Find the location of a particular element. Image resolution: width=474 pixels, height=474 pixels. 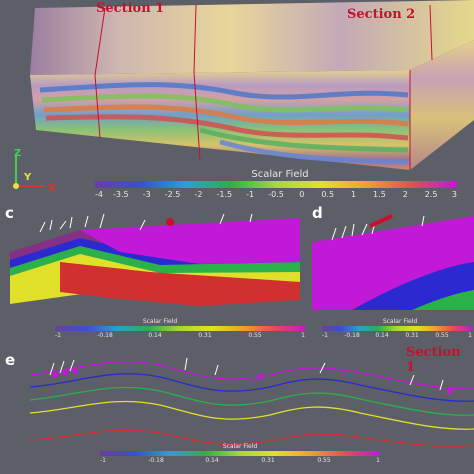

axis-y-label: Y is located at coordinates (28, 177).